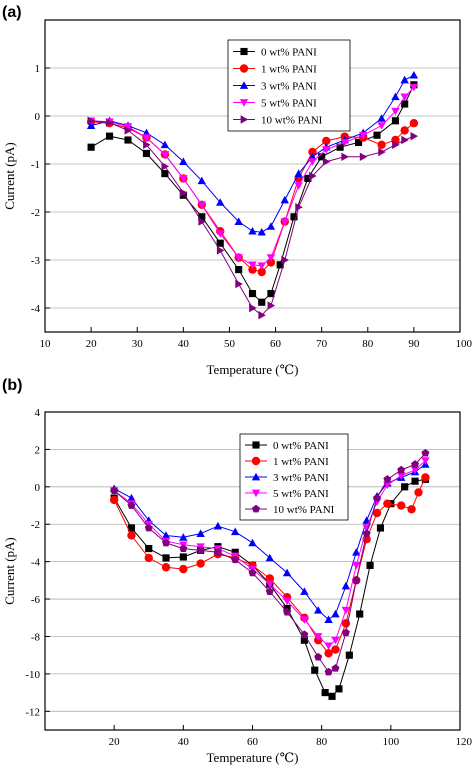 The image size is (474, 770). Describe the element at coordinates (38, 69) in the screenshot. I see `y-tick-label: 1` at that location.